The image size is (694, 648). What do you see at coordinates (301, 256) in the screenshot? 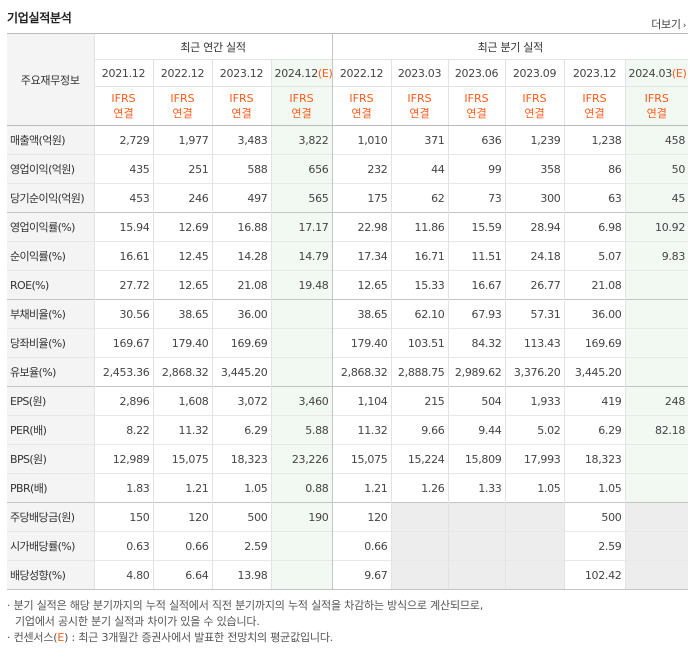
I see `table-cell: 14.79` at bounding box center [301, 256].